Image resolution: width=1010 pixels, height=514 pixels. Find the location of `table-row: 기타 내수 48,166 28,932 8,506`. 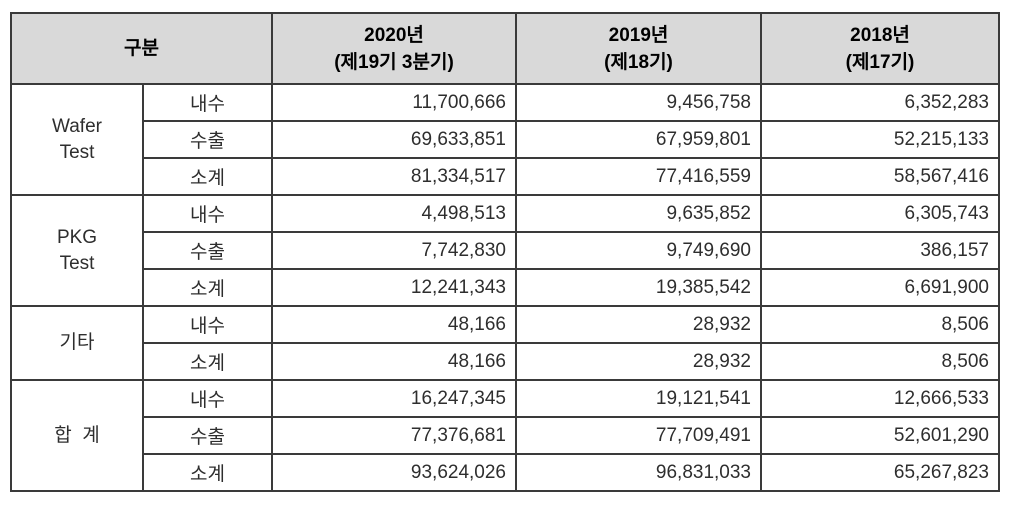

table-row: 기타 내수 48,166 28,932 8,506 is located at coordinates (505, 343).